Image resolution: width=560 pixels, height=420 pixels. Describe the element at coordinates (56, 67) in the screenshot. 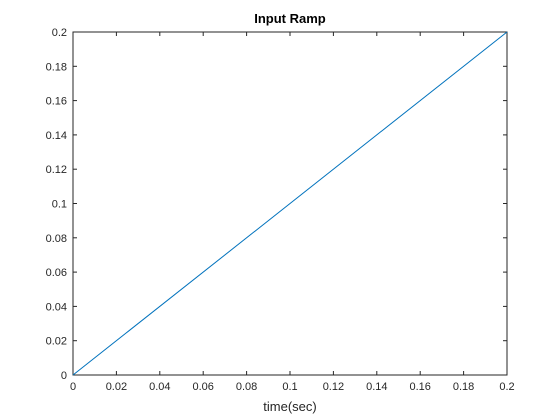

I see `y-tick-label: 0.18` at that location.